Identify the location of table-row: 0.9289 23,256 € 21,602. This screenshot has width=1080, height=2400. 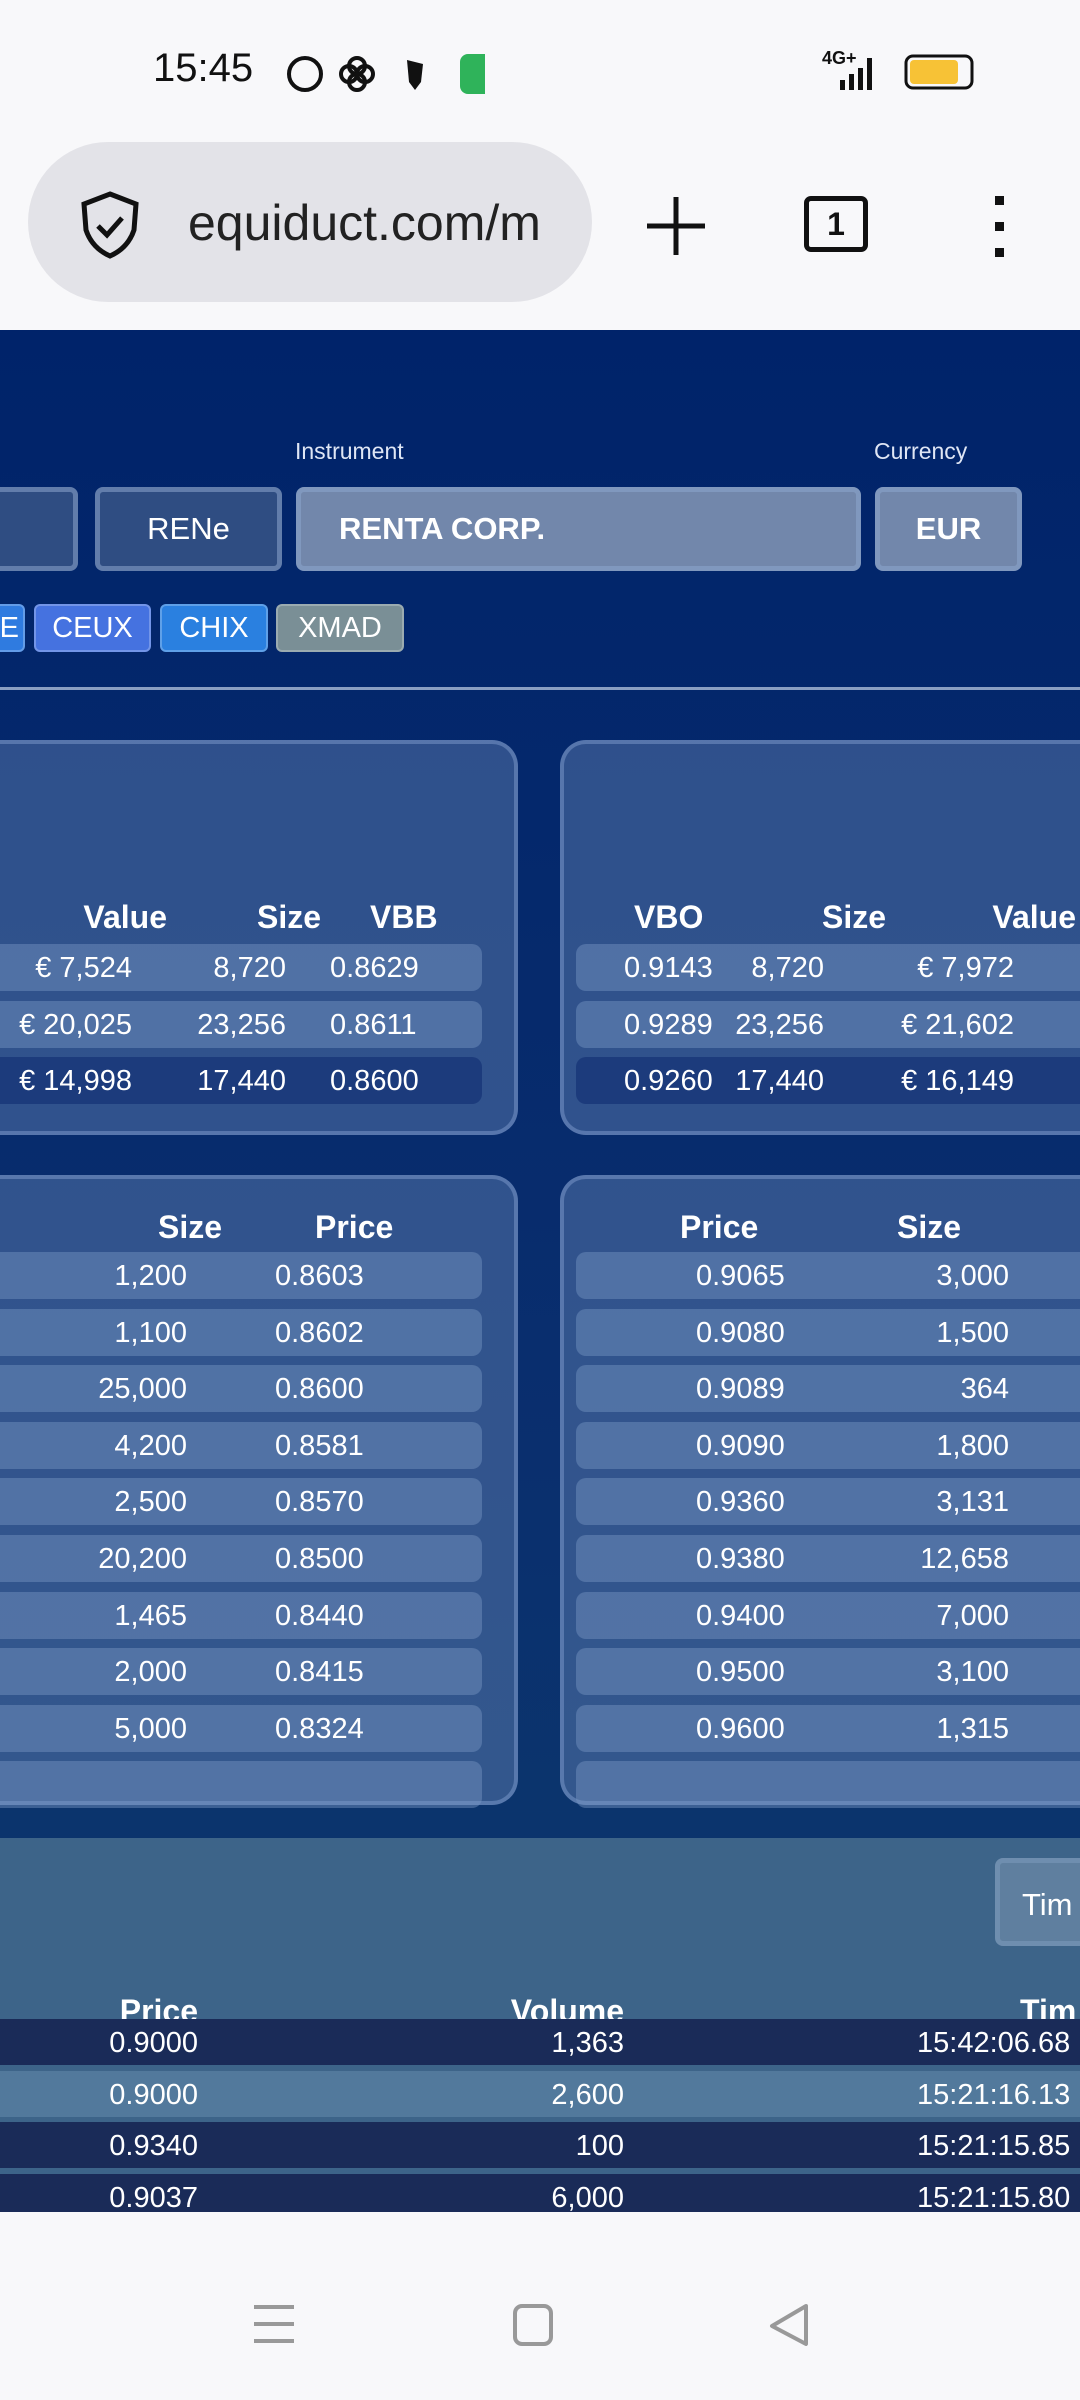
(828, 1024).